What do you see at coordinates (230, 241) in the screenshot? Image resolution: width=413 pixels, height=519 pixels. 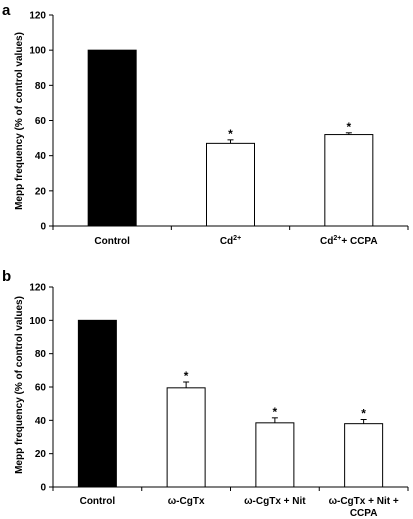 I see `category-label-2: Cd2+` at bounding box center [230, 241].